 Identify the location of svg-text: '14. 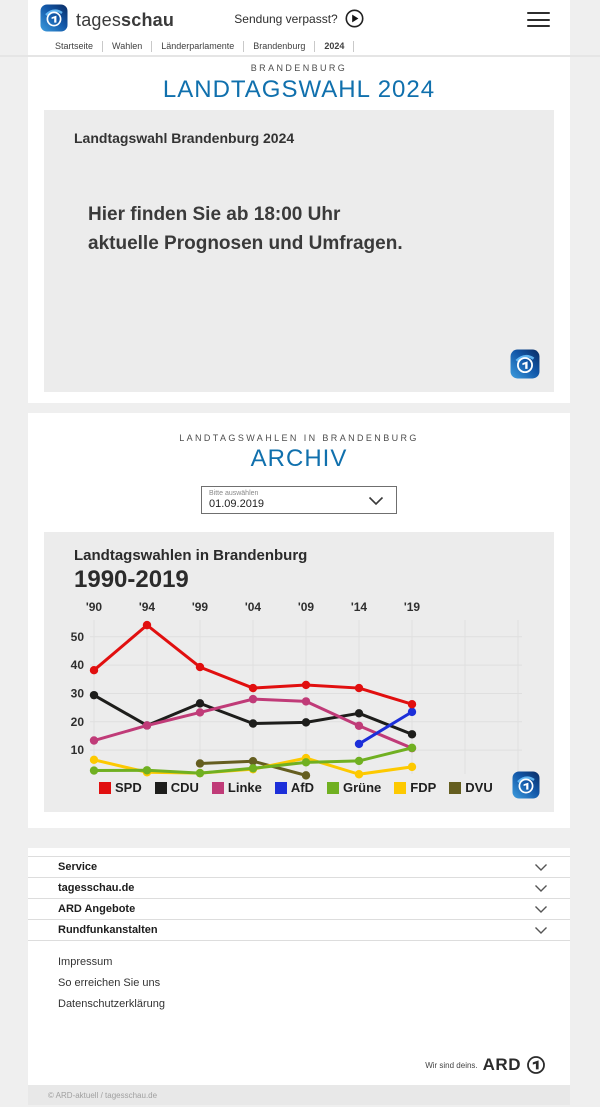
(359, 607).